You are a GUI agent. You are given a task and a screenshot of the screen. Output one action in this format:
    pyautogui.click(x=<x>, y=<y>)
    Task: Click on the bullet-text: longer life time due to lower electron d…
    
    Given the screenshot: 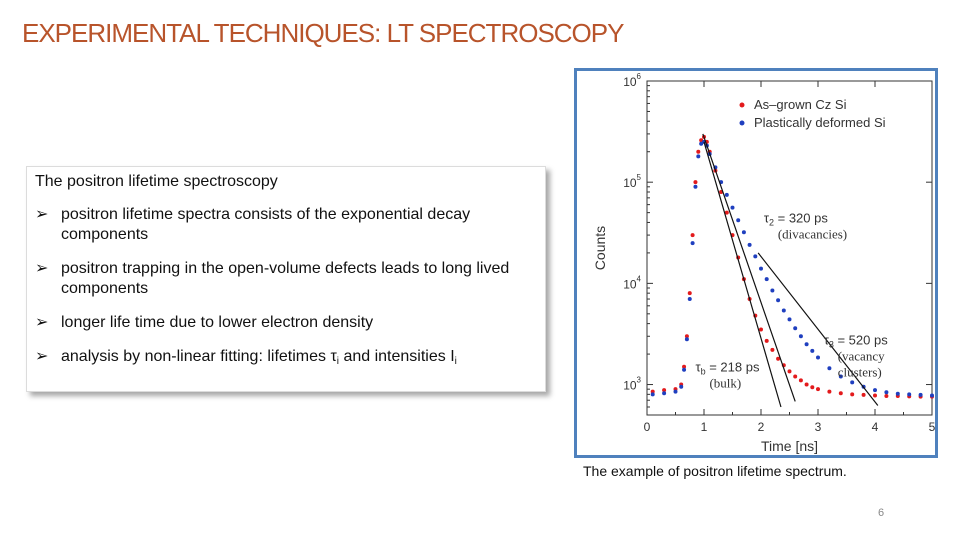 What is the action you would take?
    pyautogui.click(x=217, y=322)
    